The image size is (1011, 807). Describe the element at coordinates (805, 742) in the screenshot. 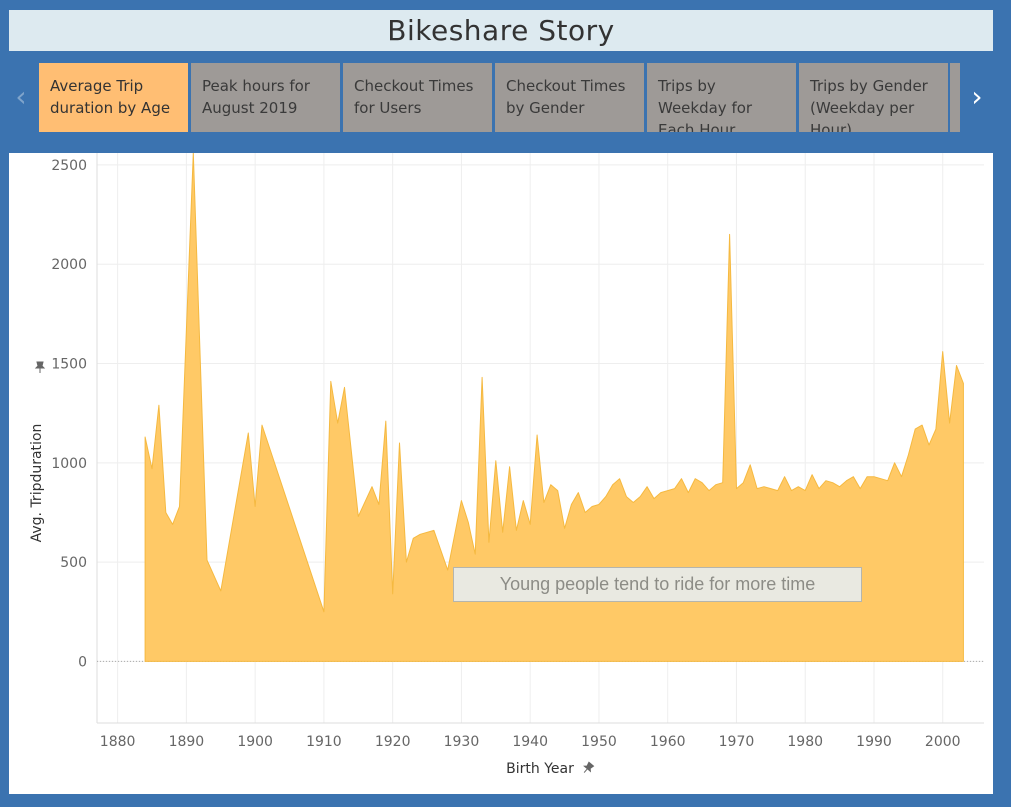

I see `x-tick-label: 1980` at that location.